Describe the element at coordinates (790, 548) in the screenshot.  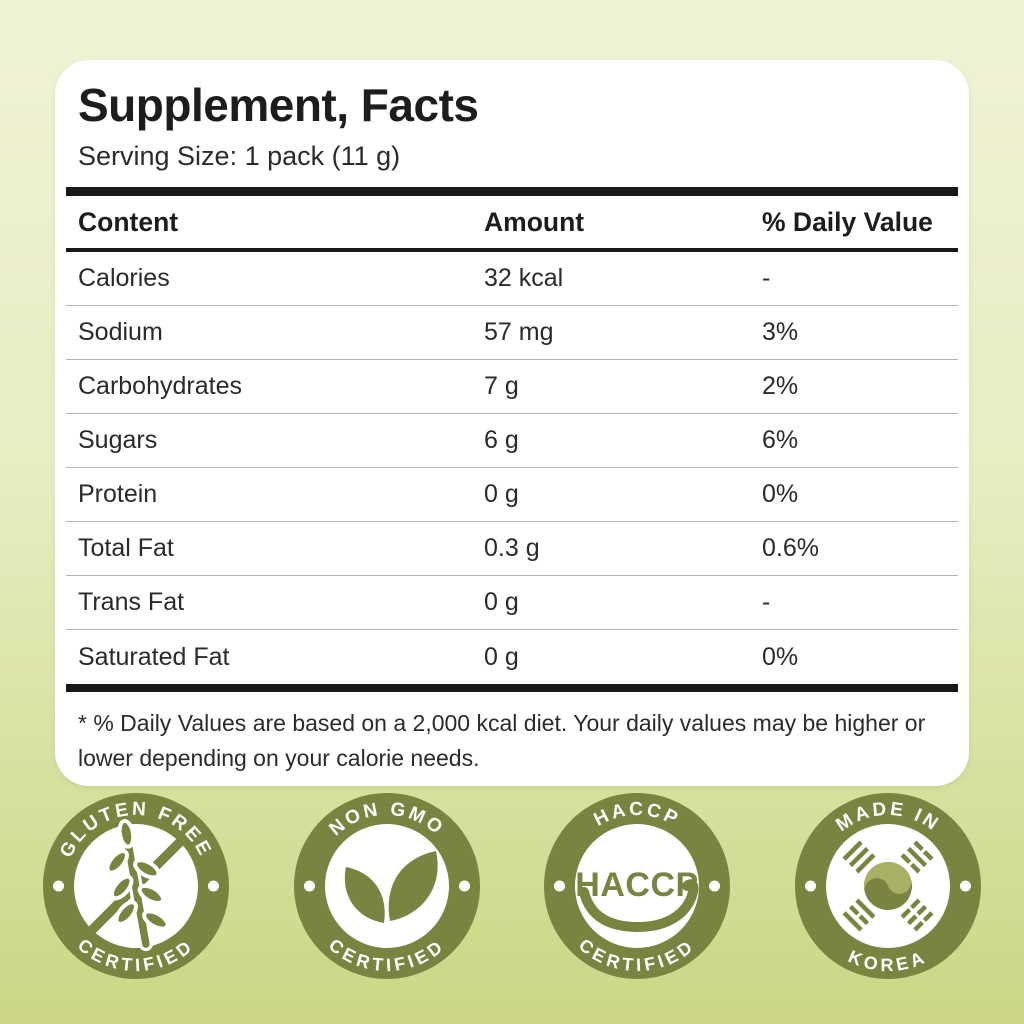
I see `row-daily-value: 0.6%` at that location.